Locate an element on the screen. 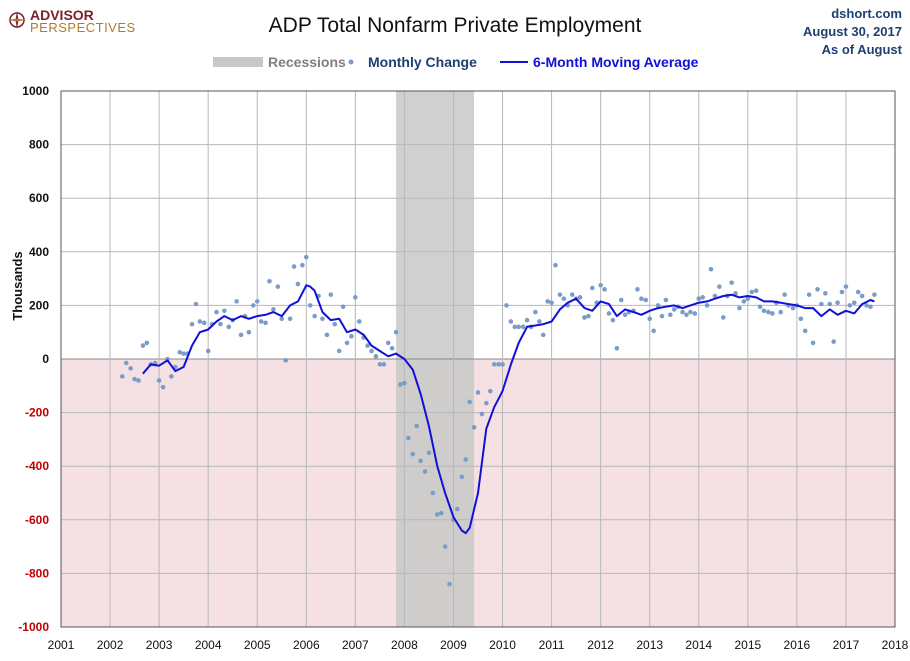 This screenshot has width=910, height=661. x-tick-label: 2012 is located at coordinates (600, 645).